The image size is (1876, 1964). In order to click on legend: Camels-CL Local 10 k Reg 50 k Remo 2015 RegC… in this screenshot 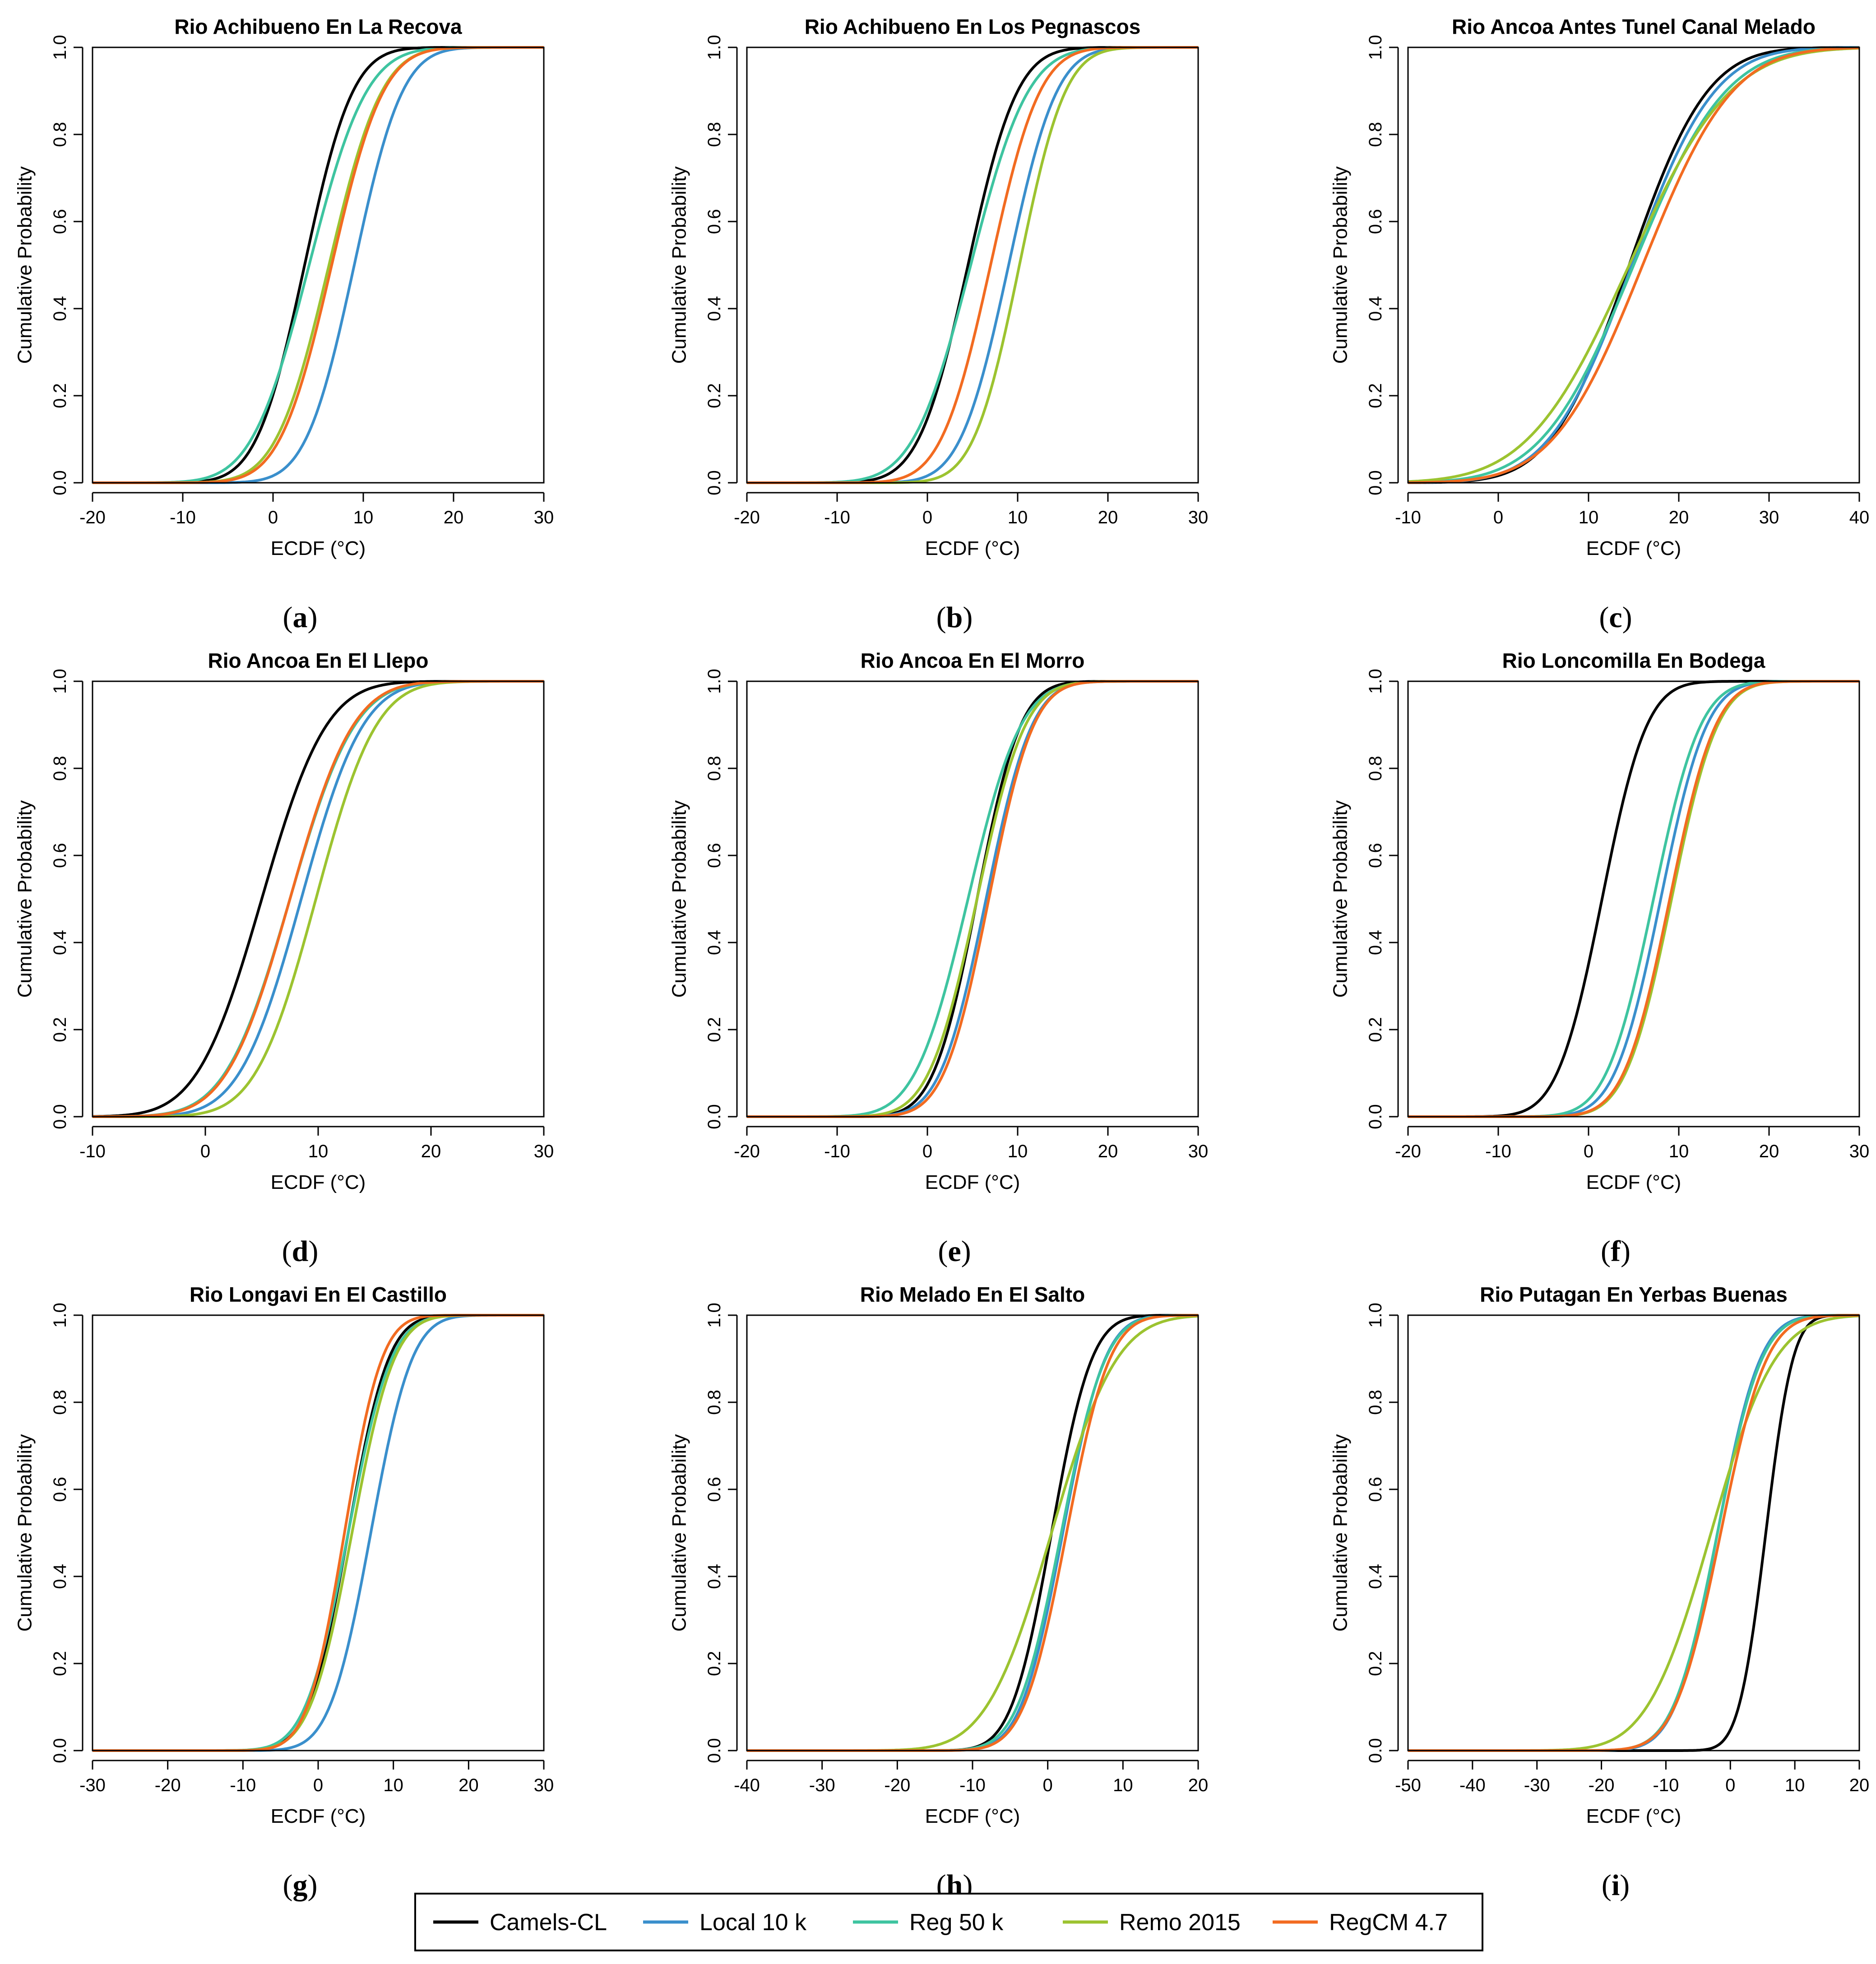, I will do `click(948, 1922)`.